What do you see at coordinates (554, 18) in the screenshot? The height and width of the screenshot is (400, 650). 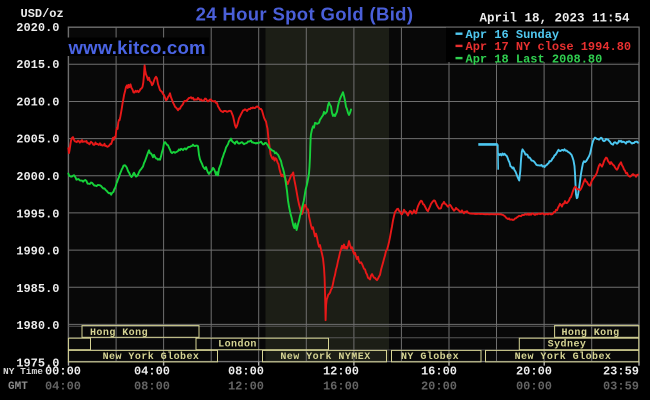 I see `svg-text: April 18, 2023 11:54` at bounding box center [554, 18].